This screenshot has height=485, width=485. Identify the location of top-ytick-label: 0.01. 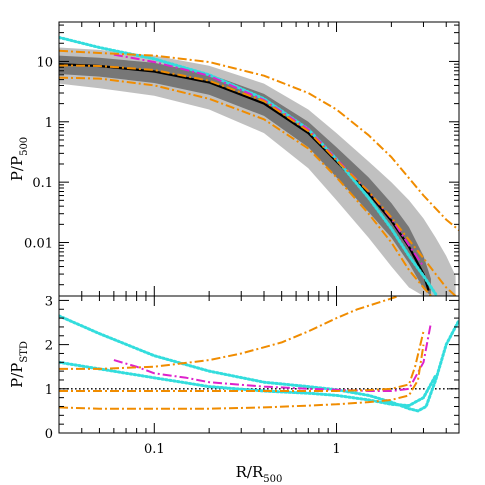
(38, 244).